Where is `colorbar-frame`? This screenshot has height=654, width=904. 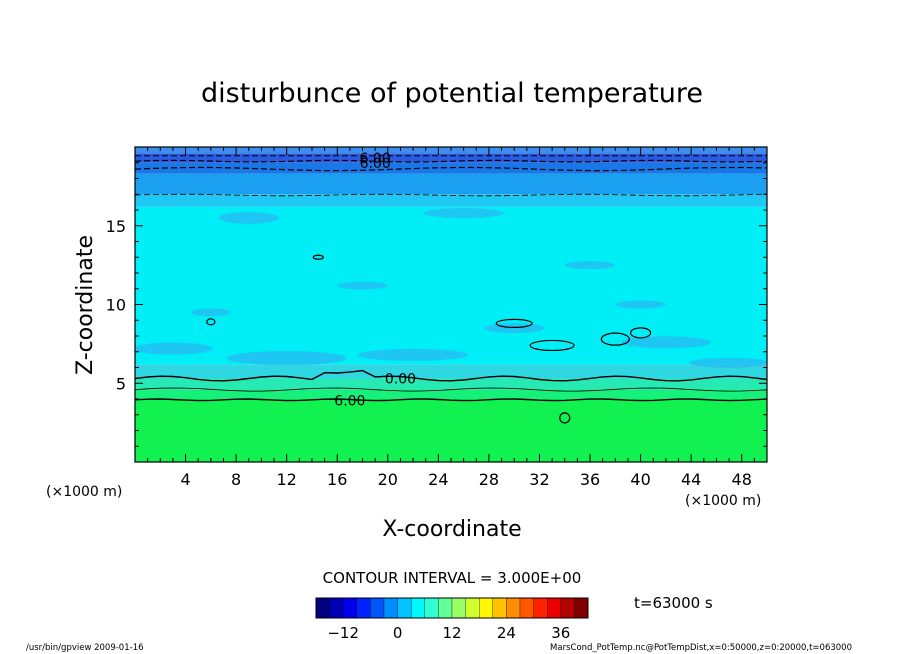
colorbar-frame is located at coordinates (452, 608).